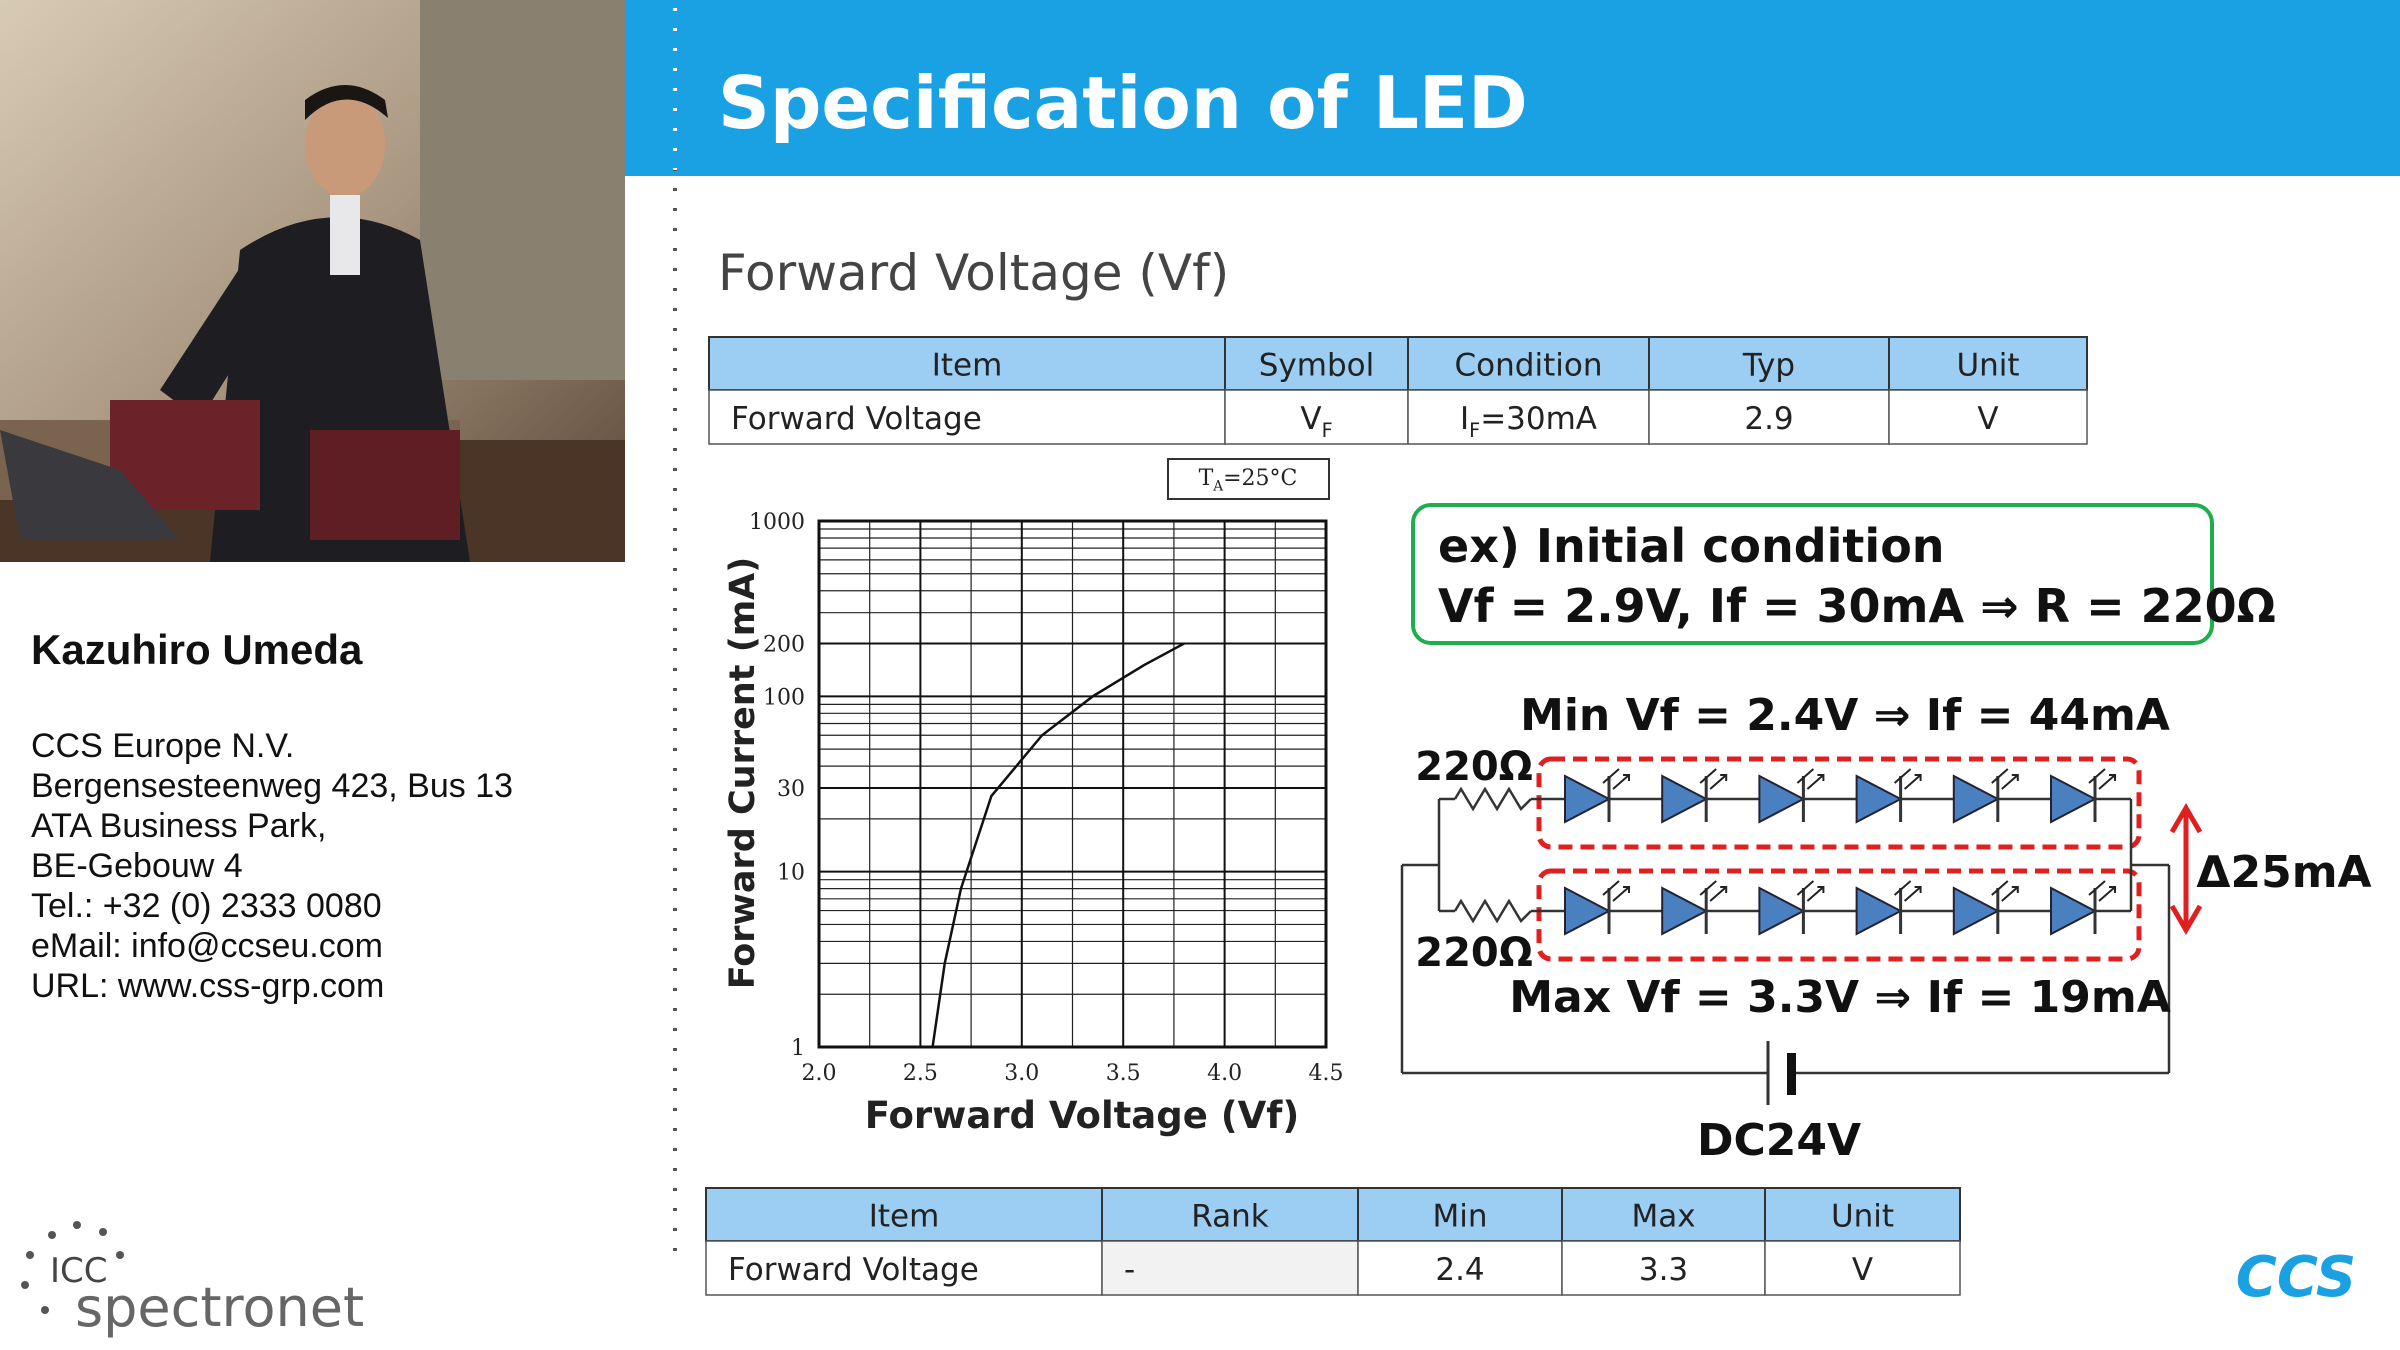  I want to click on rich-text: IF=30mA, so click(1528, 421).